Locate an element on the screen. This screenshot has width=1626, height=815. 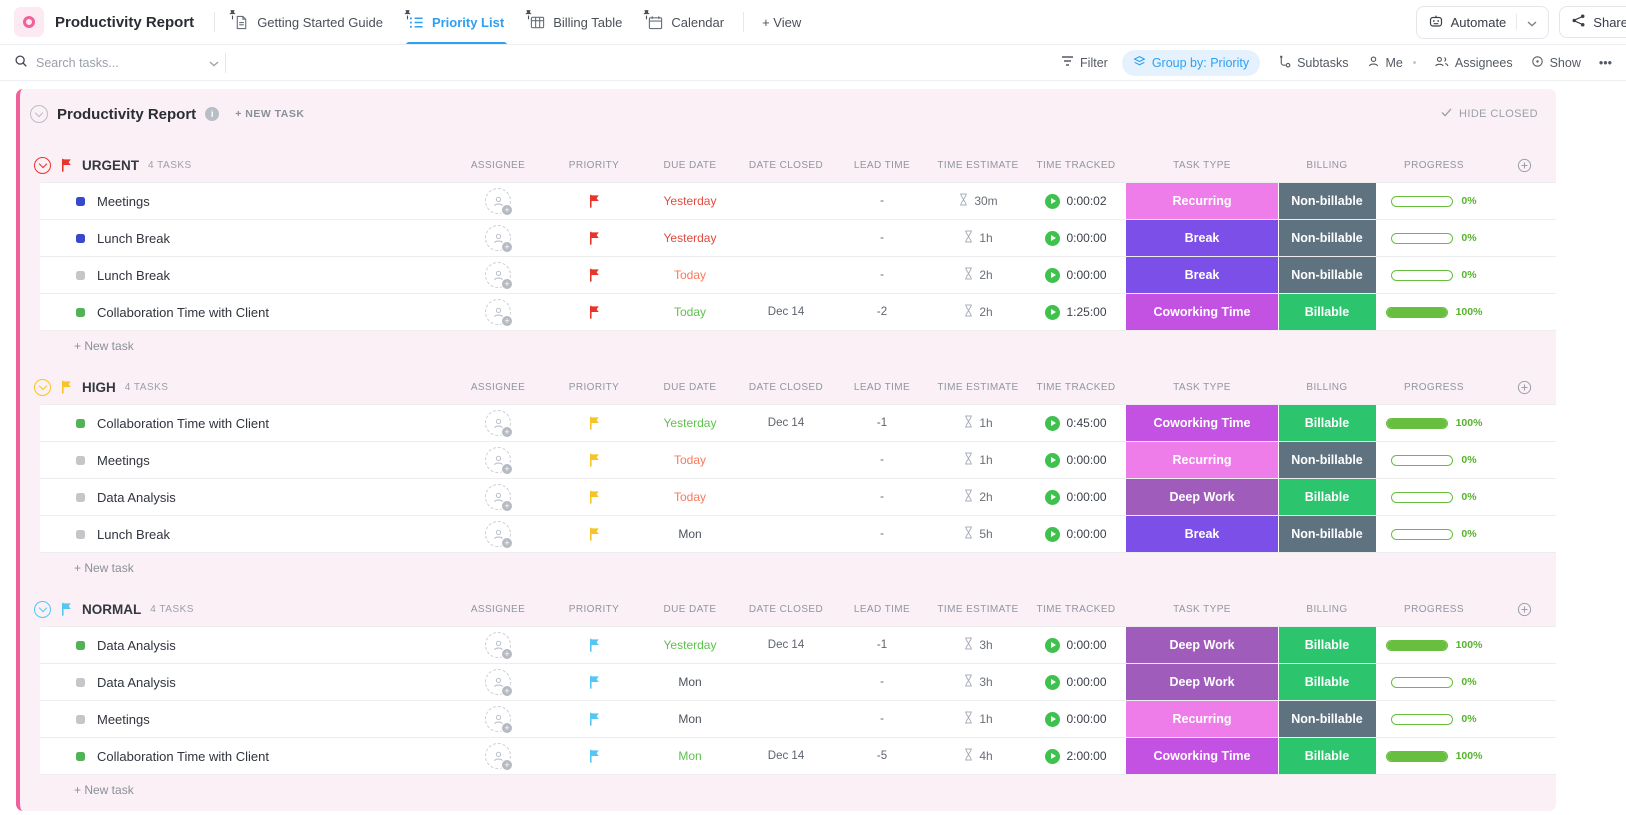
column-header-priority: PRIORITY is located at coordinates (594, 387).